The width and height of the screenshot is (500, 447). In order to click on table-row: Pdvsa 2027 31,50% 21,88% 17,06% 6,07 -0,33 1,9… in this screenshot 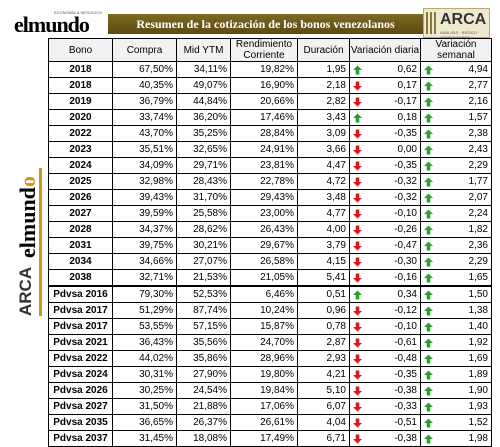, I will do `click(270, 406)`.